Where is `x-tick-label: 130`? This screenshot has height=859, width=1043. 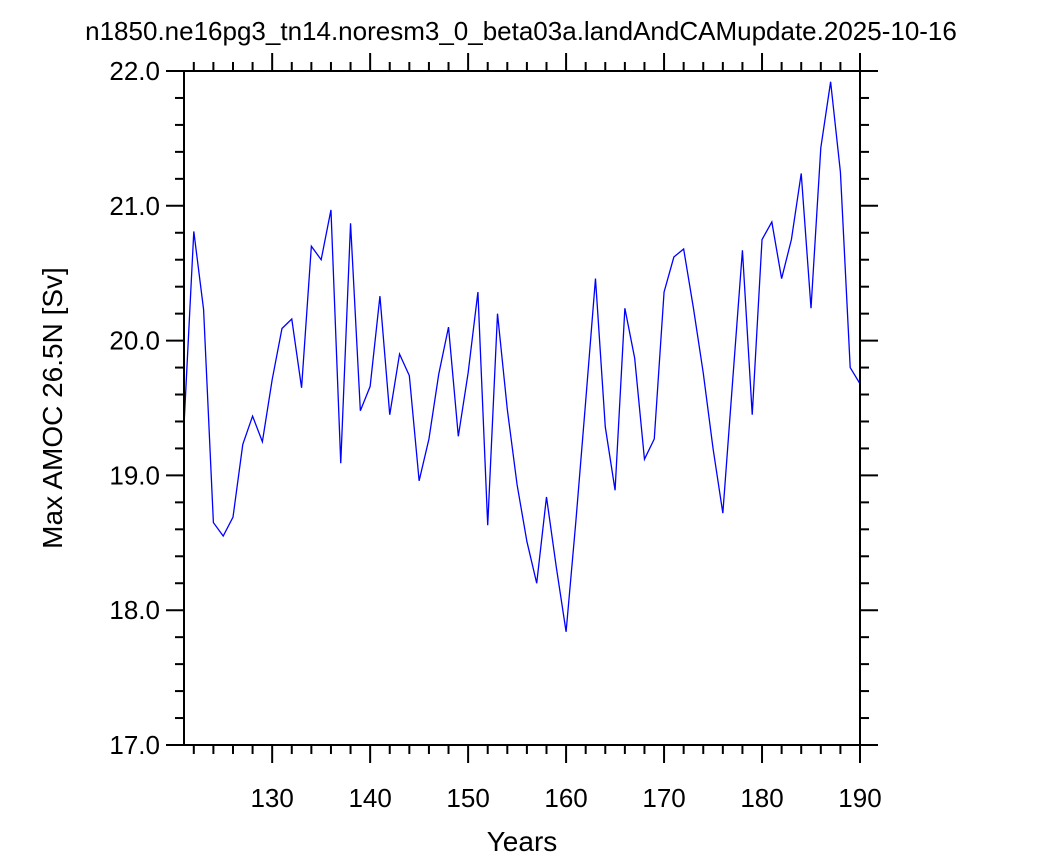
x-tick-label: 130 is located at coordinates (271, 798).